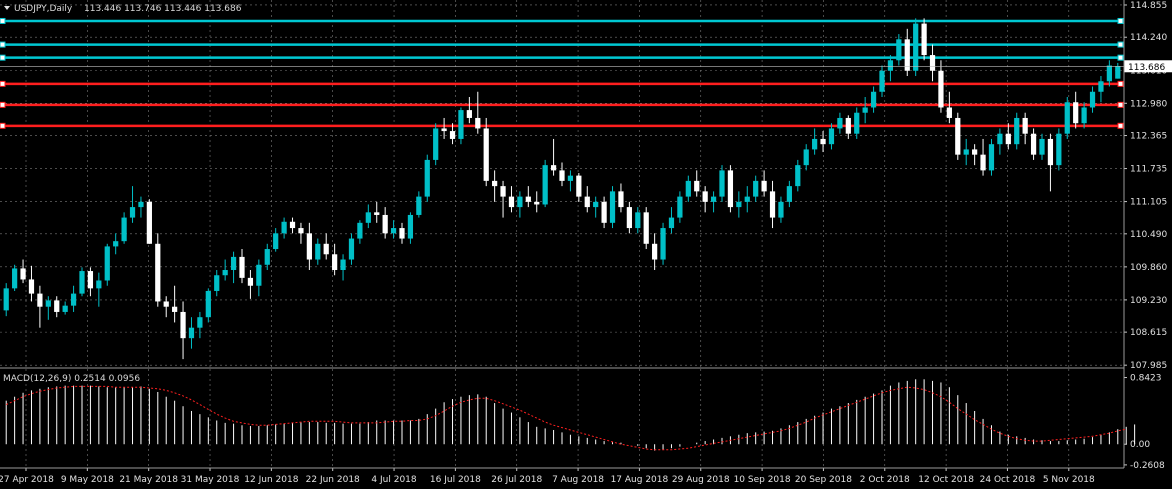 The width and height of the screenshot is (1172, 489). Describe the element at coordinates (27, 480) in the screenshot. I see `date-tick-label: 27 Apr 2018` at that location.